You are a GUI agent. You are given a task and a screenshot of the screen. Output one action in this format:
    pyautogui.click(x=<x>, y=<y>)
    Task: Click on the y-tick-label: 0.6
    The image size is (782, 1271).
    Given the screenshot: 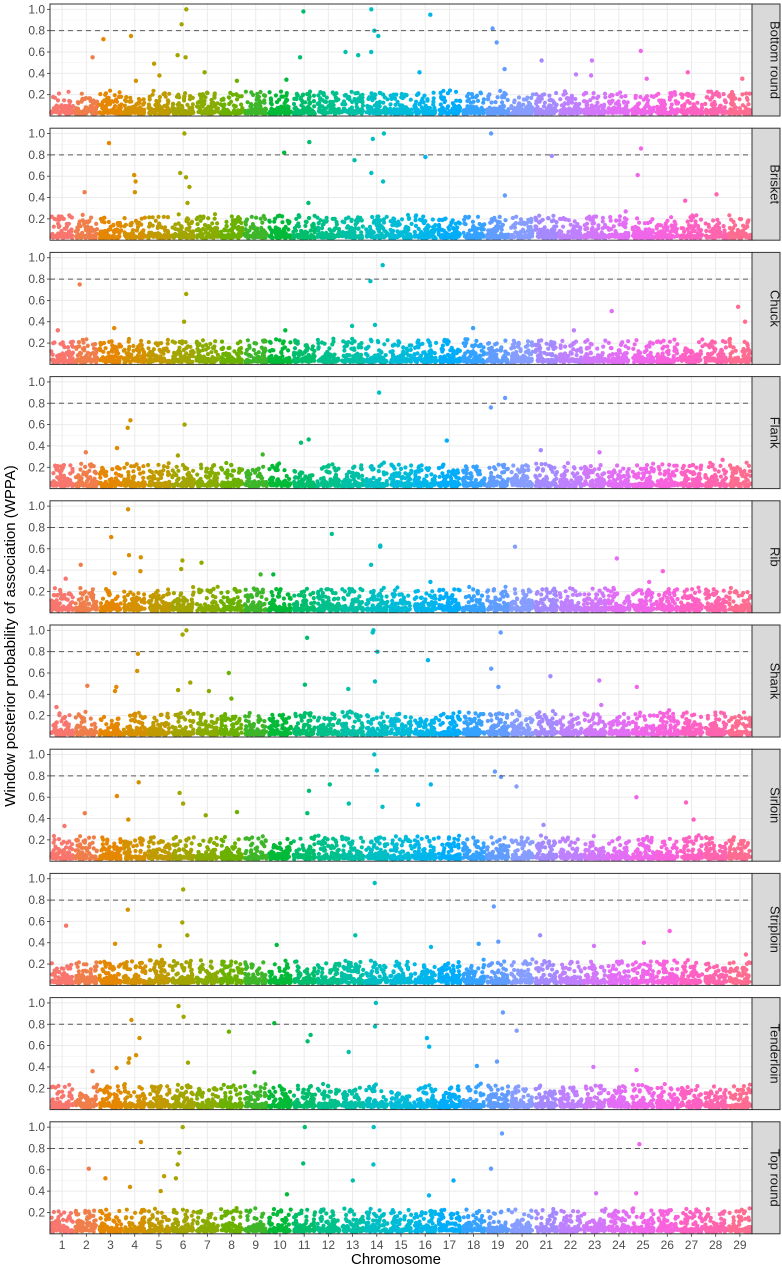 What is the action you would take?
    pyautogui.click(x=36, y=52)
    